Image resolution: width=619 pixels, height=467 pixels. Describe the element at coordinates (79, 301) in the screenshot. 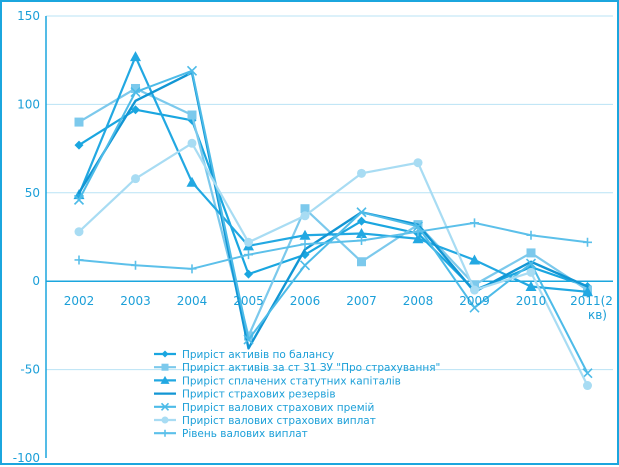

I see `x-tick-label: 2002` at that location.